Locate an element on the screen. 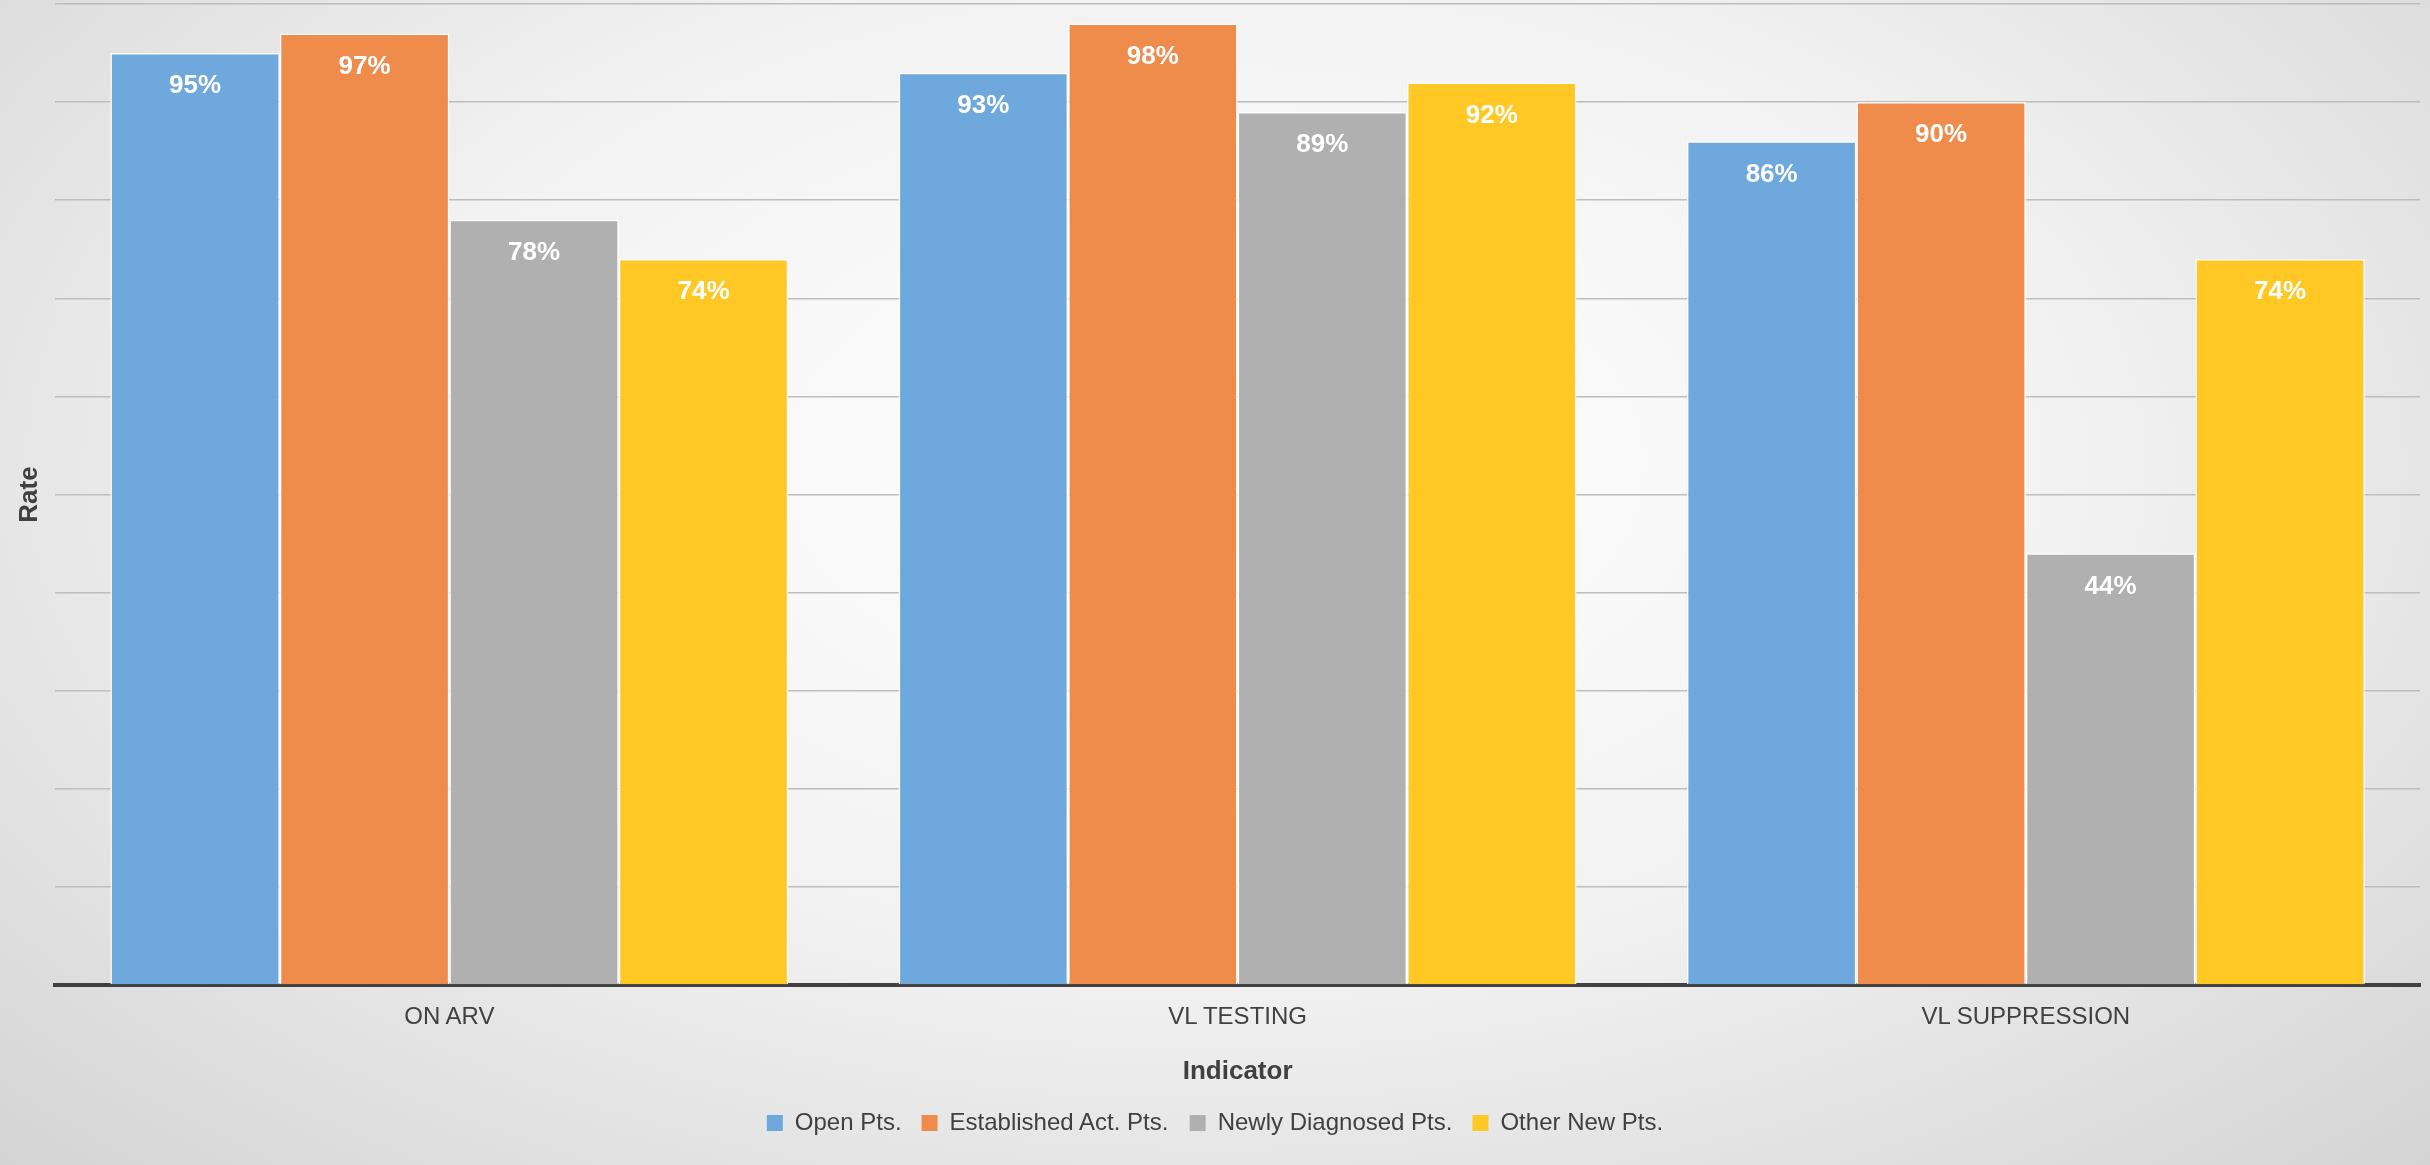 Image resolution: width=2430 pixels, height=1165 pixels. legend-label: Other New Pts. is located at coordinates (1582, 1121).